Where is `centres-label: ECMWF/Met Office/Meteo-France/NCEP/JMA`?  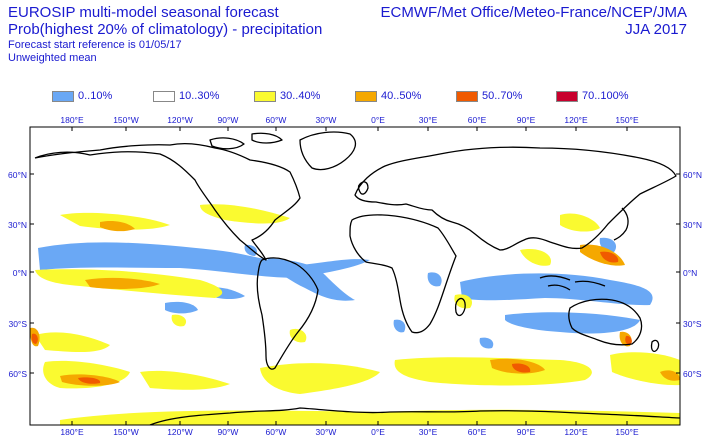 centres-label: ECMWF/Met Office/Meteo-France/NCEP/JMA is located at coordinates (533, 12).